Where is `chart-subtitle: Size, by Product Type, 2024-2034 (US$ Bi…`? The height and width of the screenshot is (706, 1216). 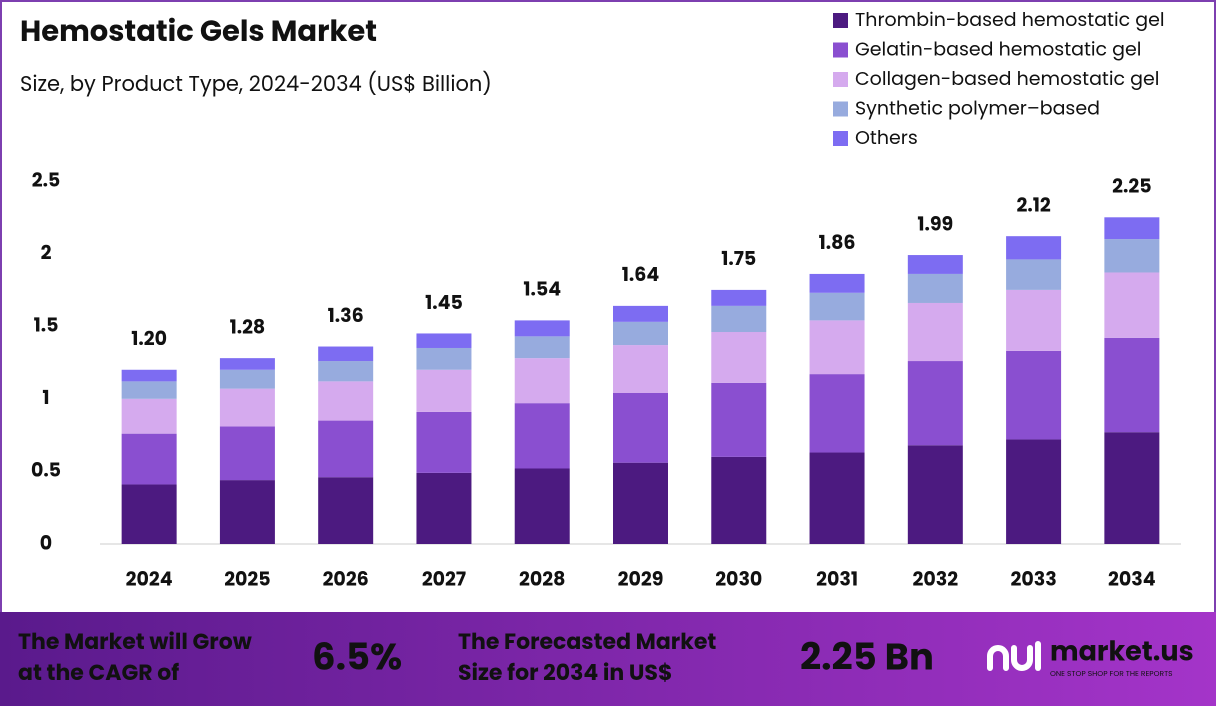 chart-subtitle: Size, by Product Type, 2024-2034 (US$ Bi… is located at coordinates (256, 84).